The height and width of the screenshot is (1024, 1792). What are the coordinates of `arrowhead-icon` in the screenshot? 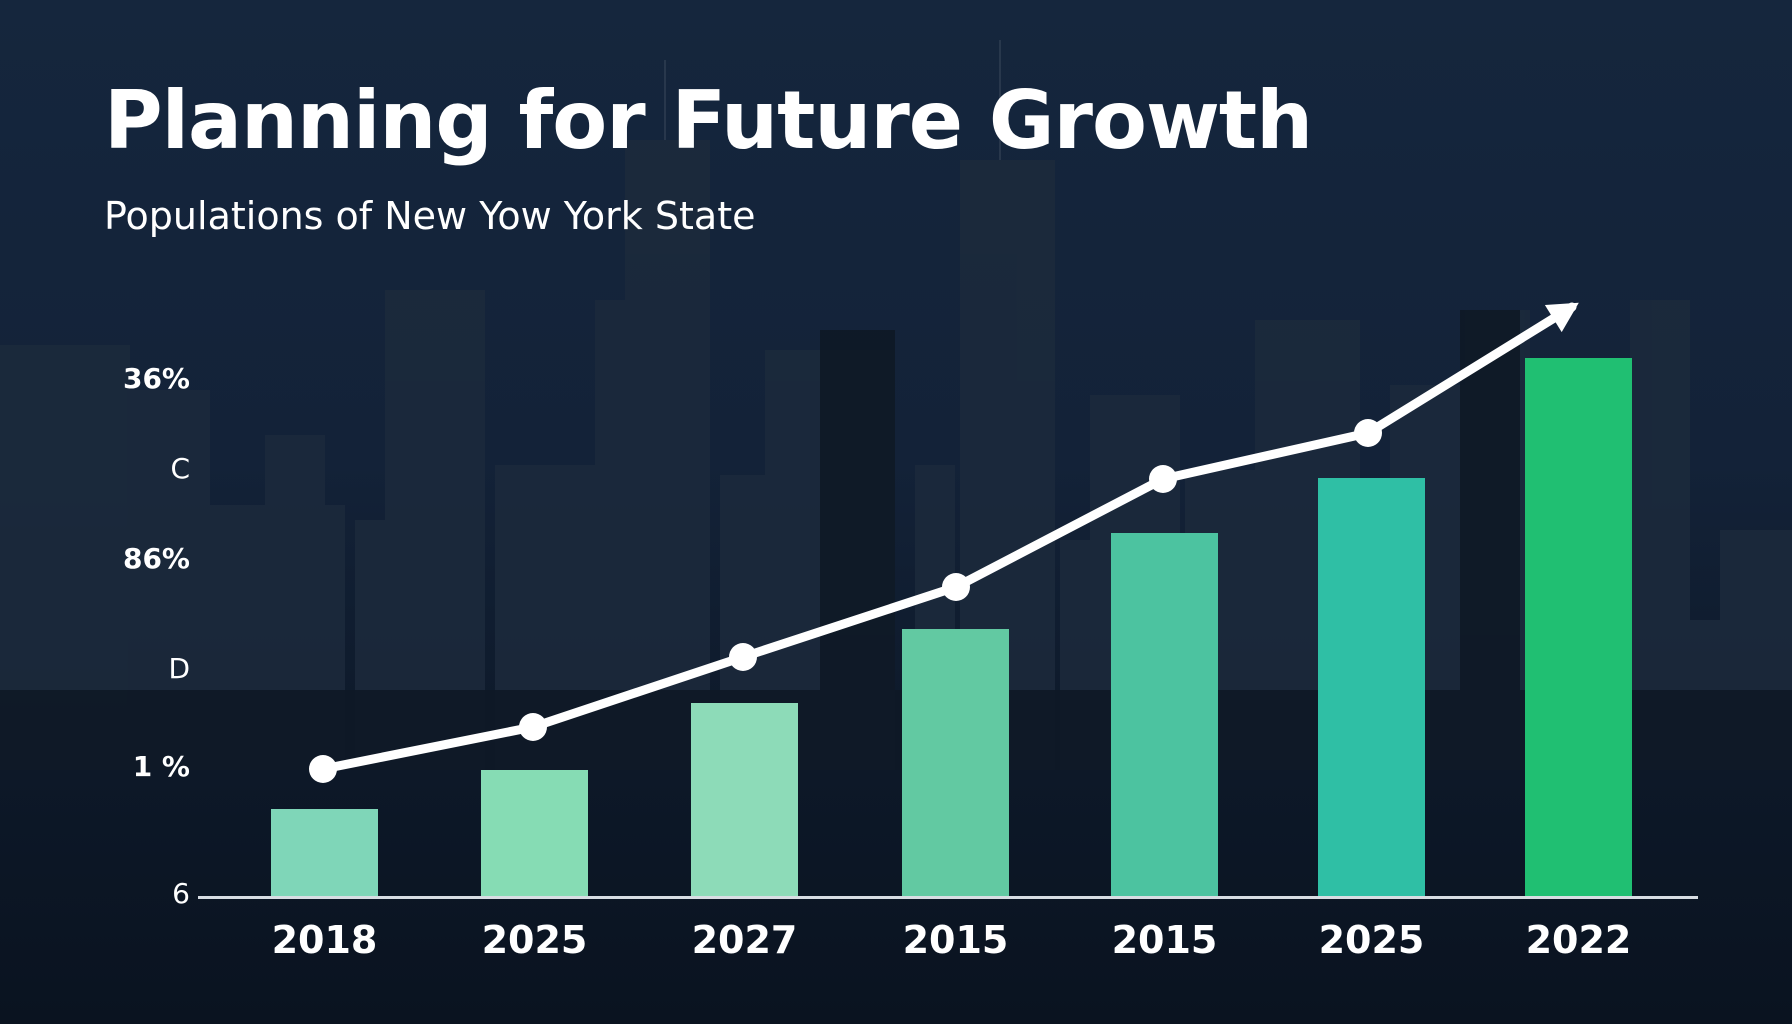 It's located at (1561, 317).